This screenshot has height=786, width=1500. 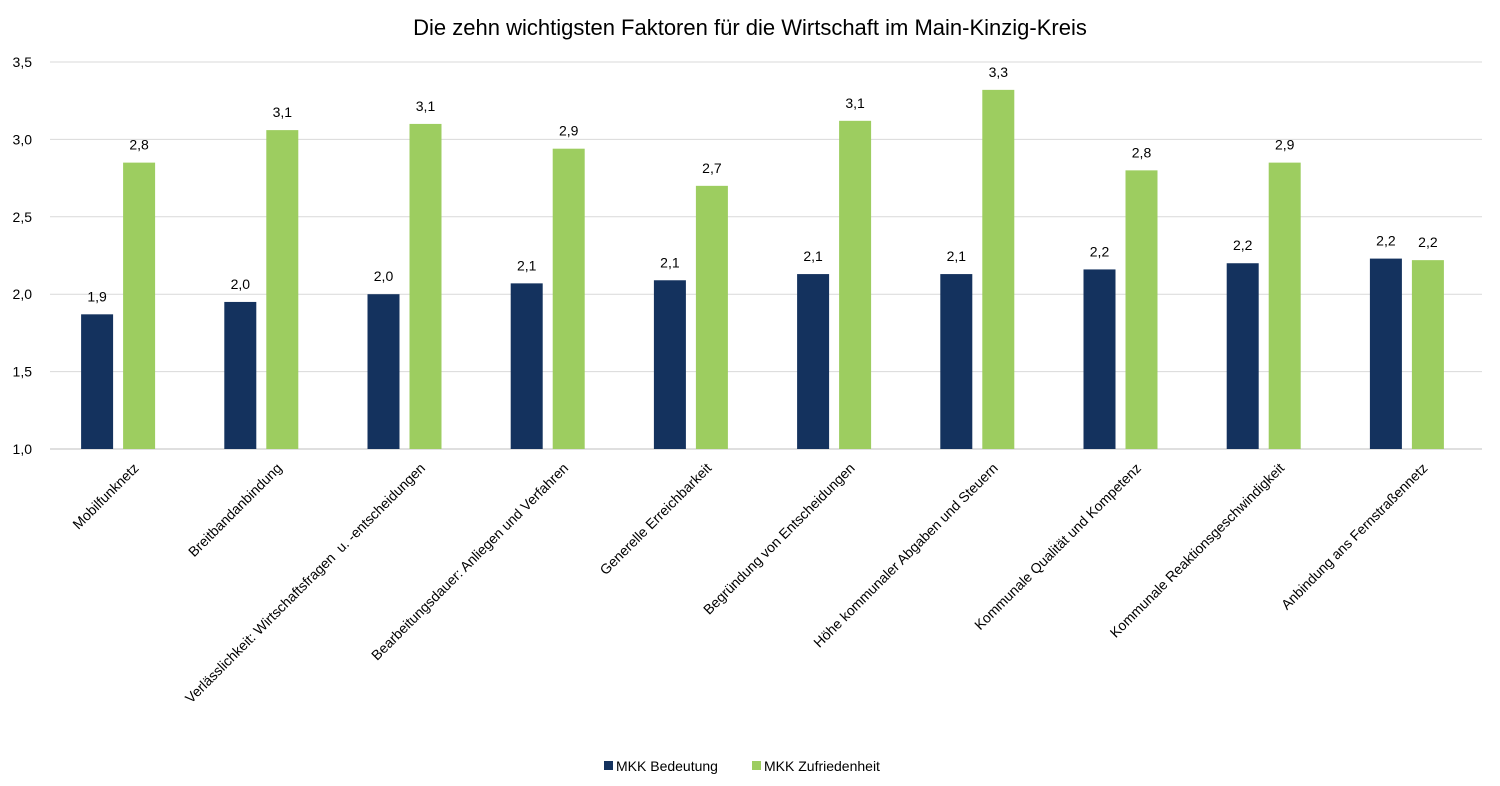 I want to click on y-tick-label: 2,0, so click(x=23, y=294).